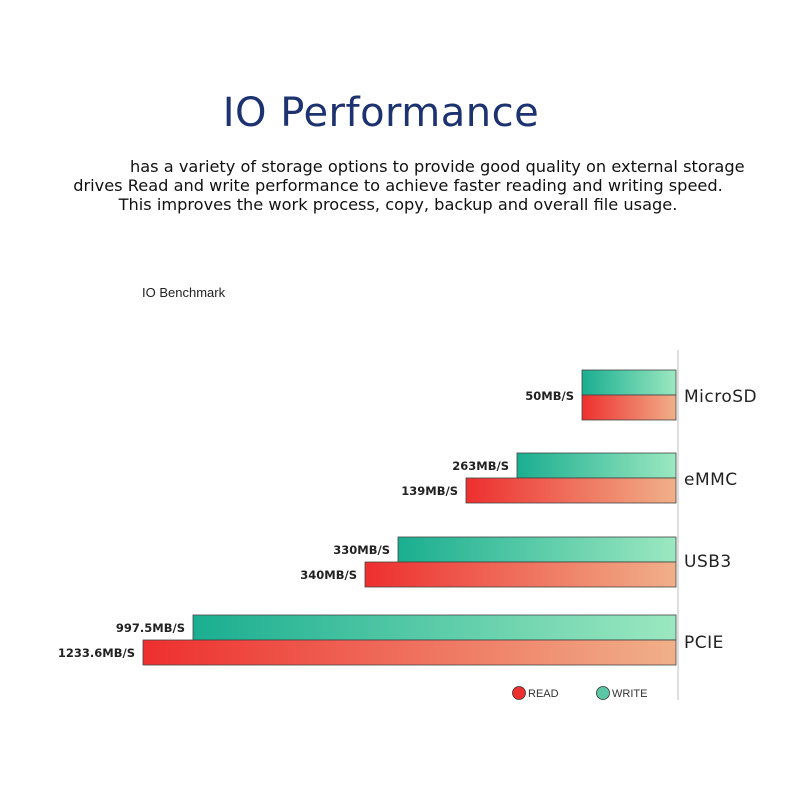 The image size is (800, 800). I want to click on value-label-write-pcie: 997.5MB/S, so click(150, 628).